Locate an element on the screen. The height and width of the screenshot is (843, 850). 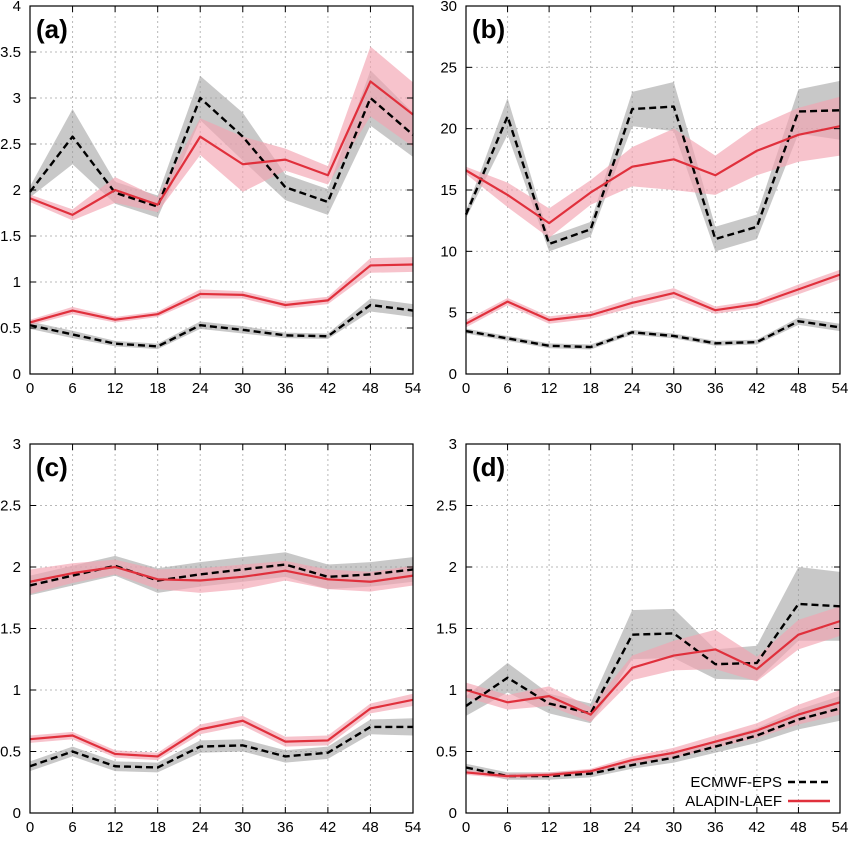
y-tick-label: 20 is located at coordinates (448, 129).